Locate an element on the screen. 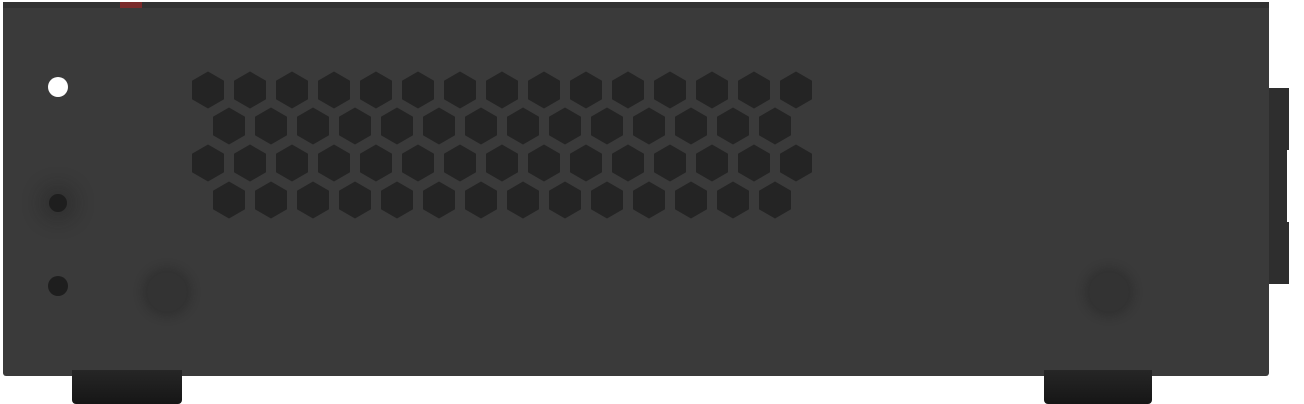 This screenshot has width=1304, height=404. foot-right is located at coordinates (1098, 387).